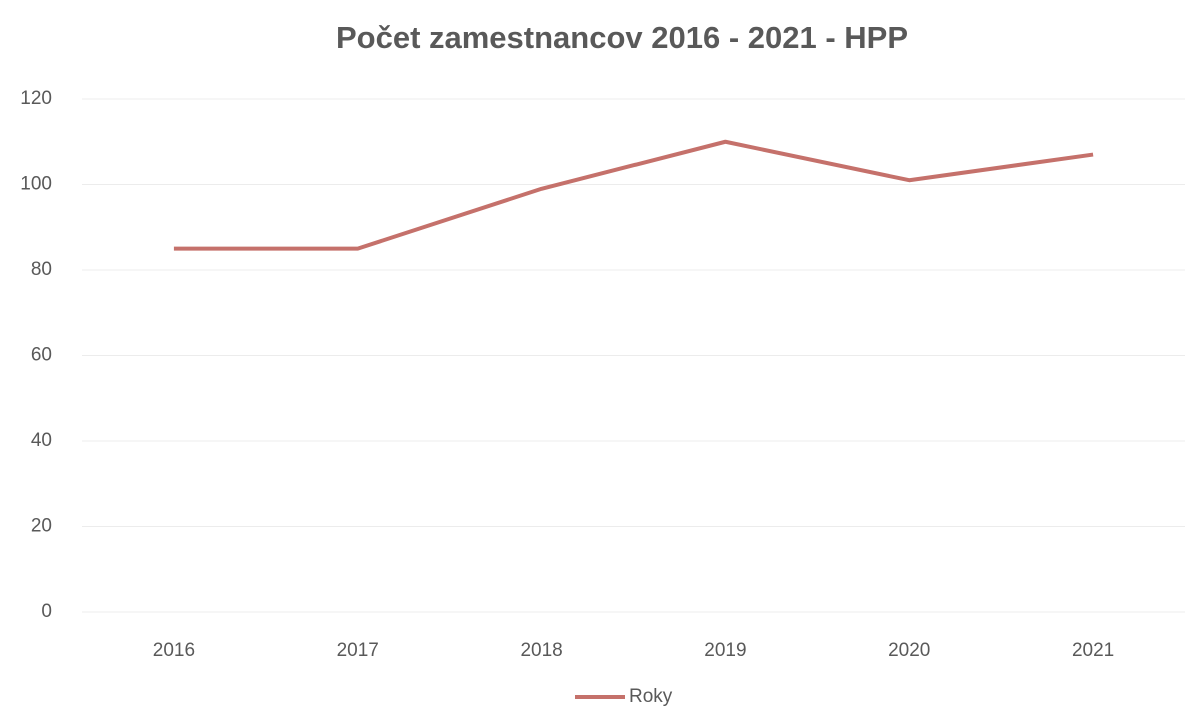 Image resolution: width=1185 pixels, height=709 pixels. What do you see at coordinates (1093, 650) in the screenshot?
I see `x-tick-label: 2021` at bounding box center [1093, 650].